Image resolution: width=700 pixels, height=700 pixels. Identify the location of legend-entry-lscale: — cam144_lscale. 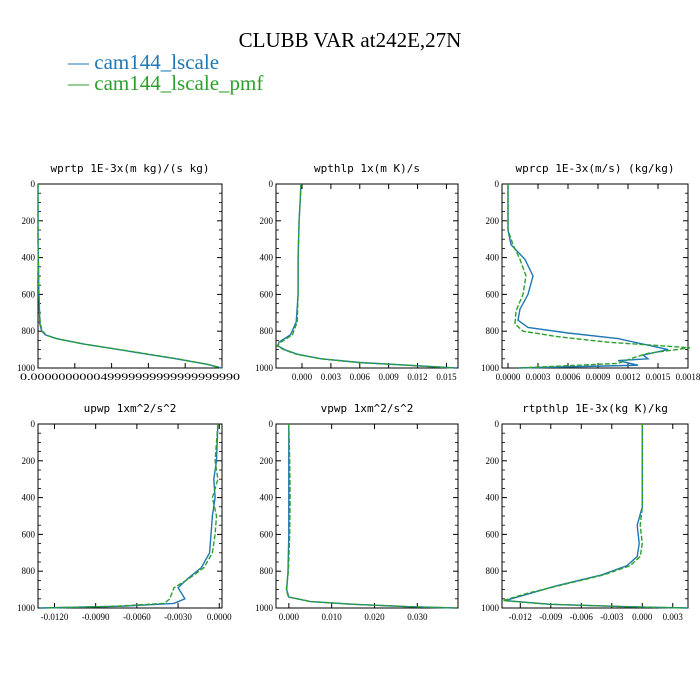
(143, 62).